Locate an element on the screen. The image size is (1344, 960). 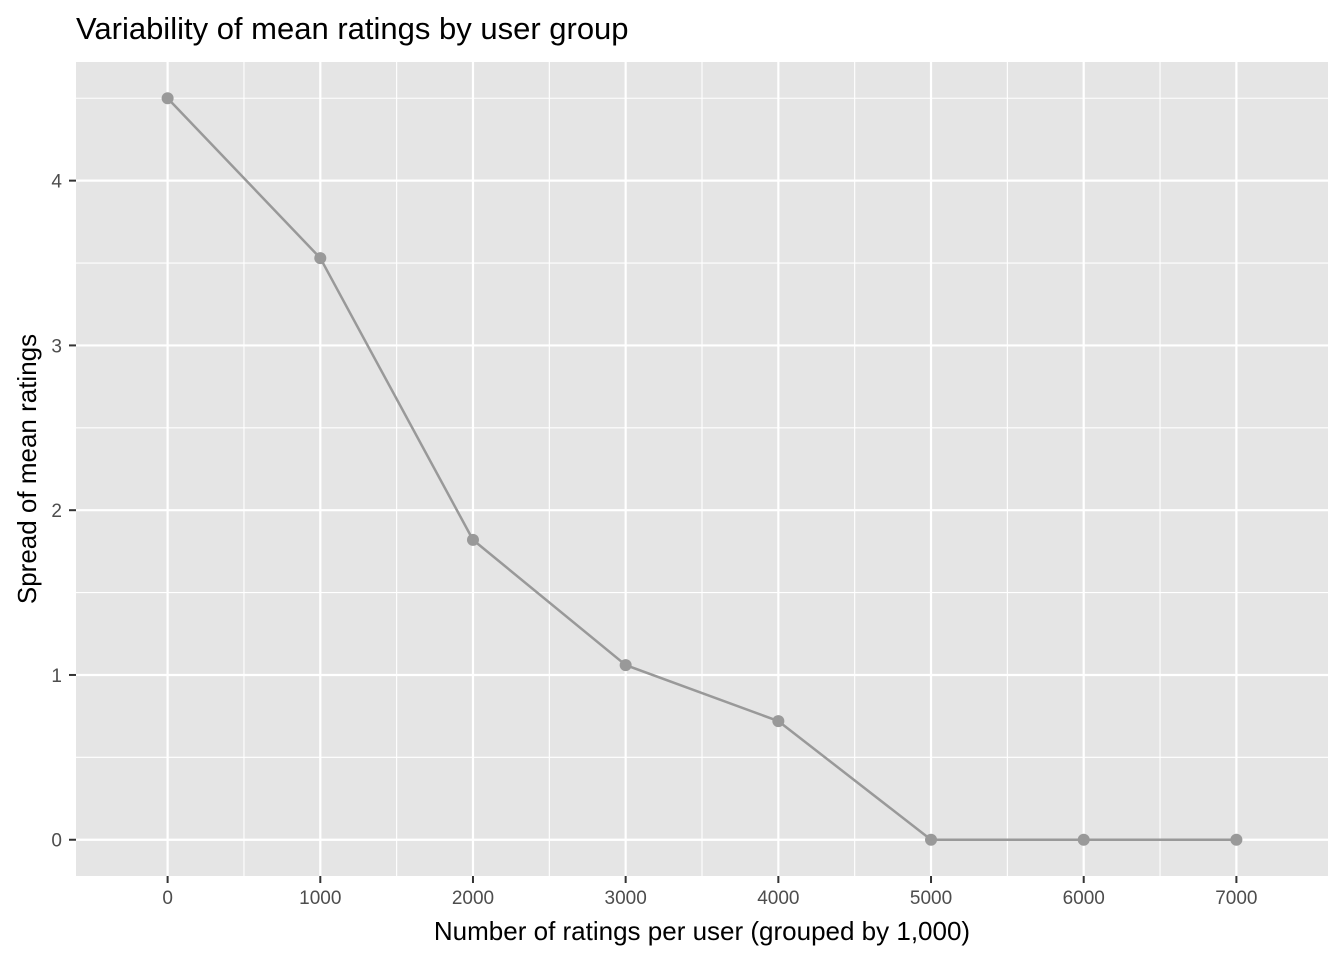
y-axis-title: Spread of mean ratings is located at coordinates (27, 469).